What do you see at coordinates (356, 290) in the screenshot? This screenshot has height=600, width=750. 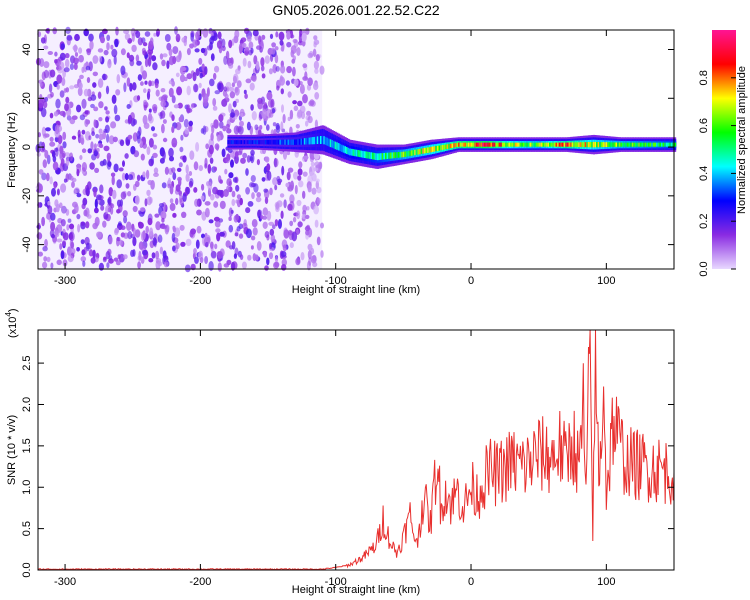 I see `spectrogram-x-label: Height of straight line (km)` at bounding box center [356, 290].